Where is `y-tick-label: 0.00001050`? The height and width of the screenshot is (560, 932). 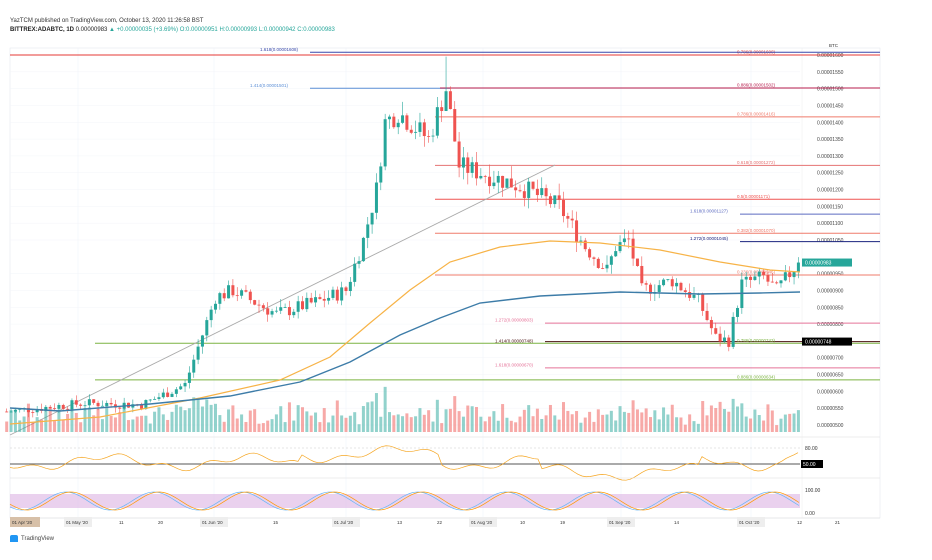 y-tick-label: 0.00001050 is located at coordinates (830, 241).